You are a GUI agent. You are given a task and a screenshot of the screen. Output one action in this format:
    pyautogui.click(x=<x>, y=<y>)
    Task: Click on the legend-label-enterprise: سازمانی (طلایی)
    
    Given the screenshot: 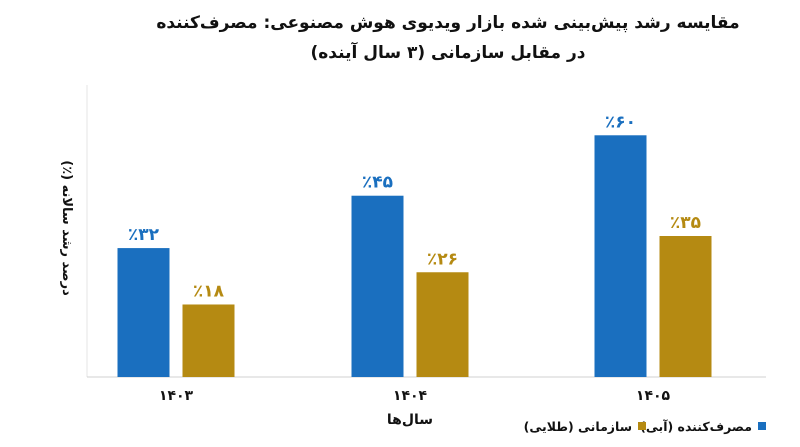 What is the action you would take?
    pyautogui.click(x=578, y=426)
    